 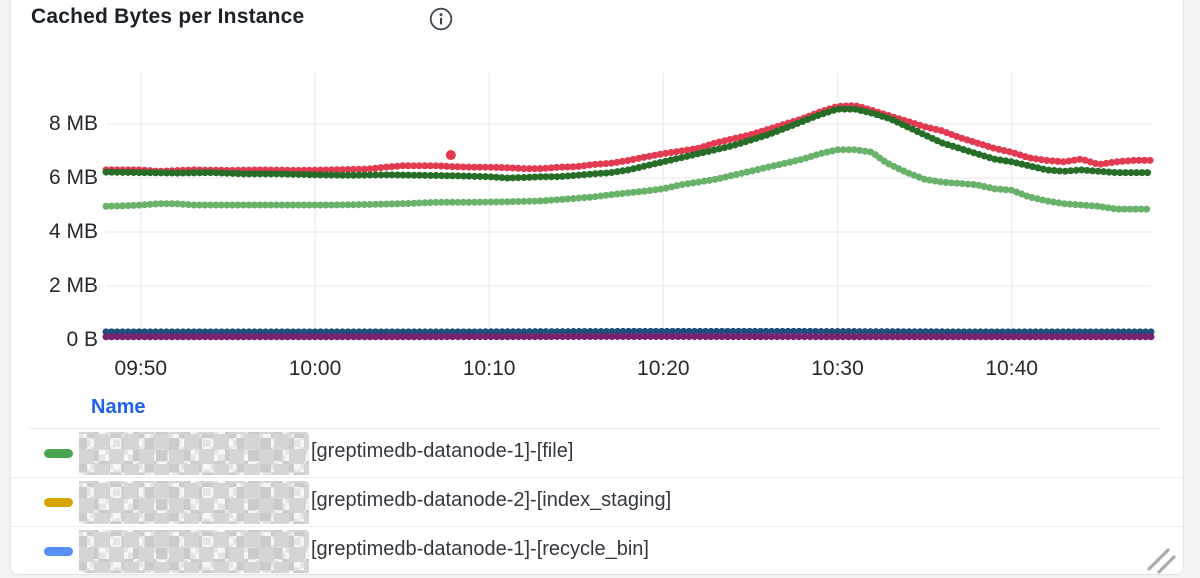 I want to click on x-tick-label: 09:50, so click(x=141, y=368).